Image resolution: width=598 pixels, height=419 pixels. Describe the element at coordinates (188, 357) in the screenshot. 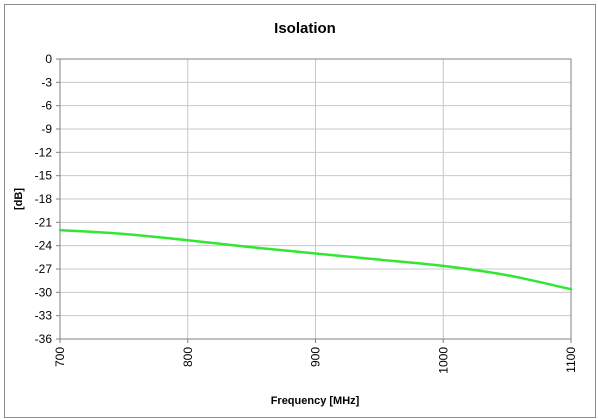

I see `x-tick-label: 800` at that location.